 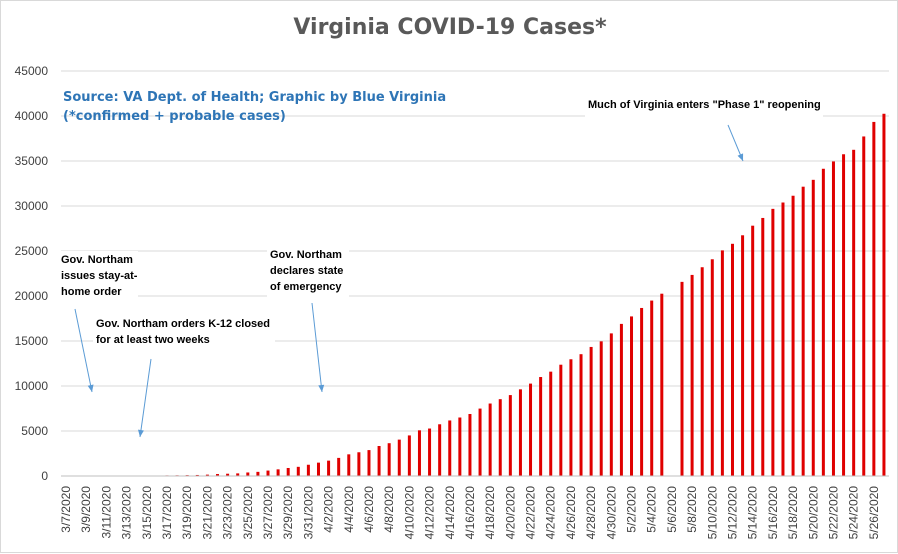 I want to click on x-tick-label: 3/21/2020, so click(x=207, y=513).